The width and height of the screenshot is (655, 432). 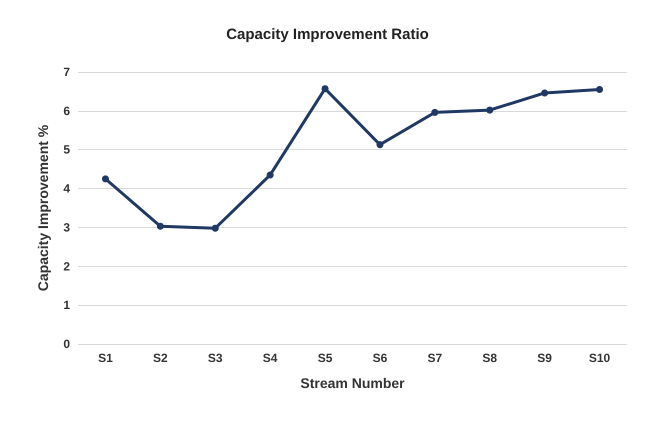 I want to click on y-tick-label: 1, so click(x=66, y=305).